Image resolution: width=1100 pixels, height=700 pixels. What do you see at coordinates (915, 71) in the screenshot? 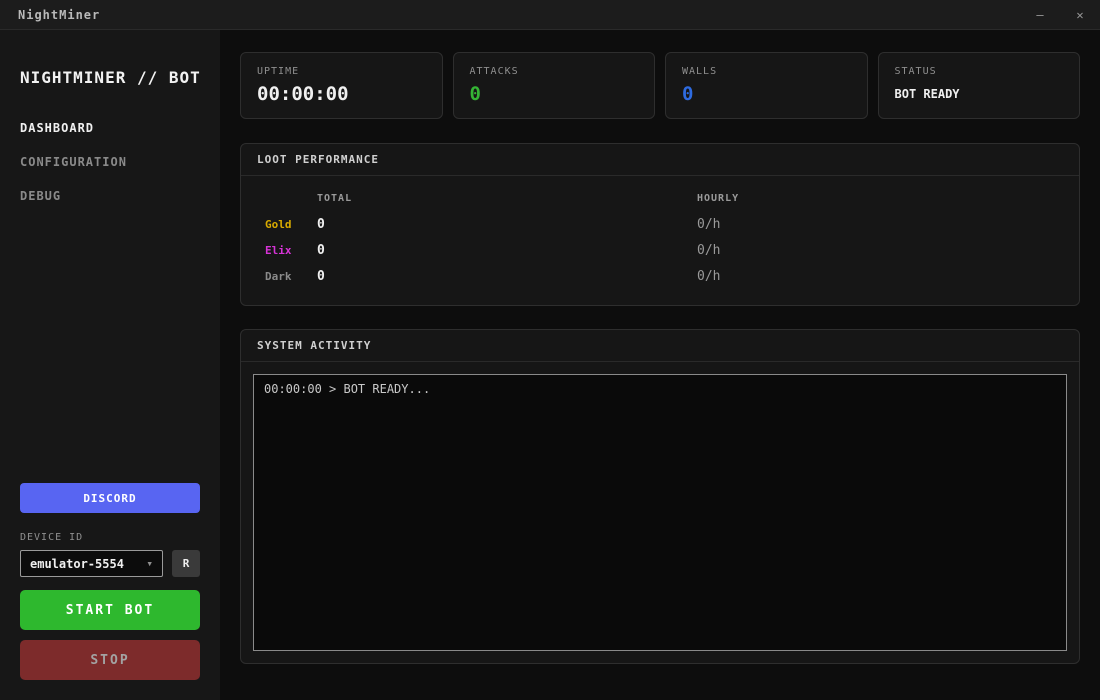
I see `stat-label: STATUS` at bounding box center [915, 71].